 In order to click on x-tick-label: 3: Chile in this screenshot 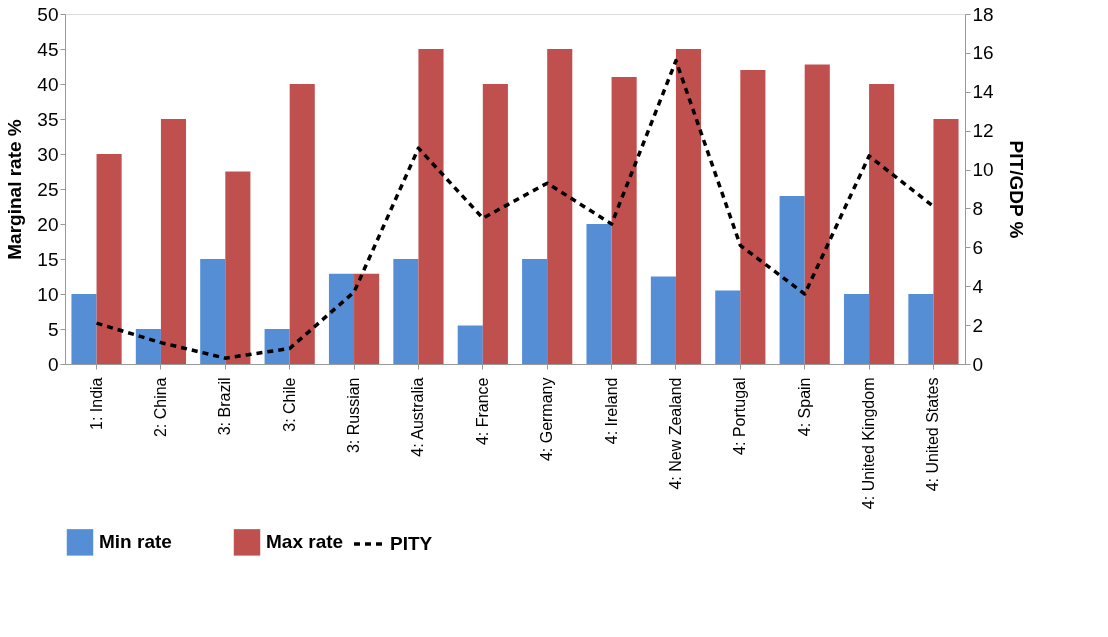, I will do `click(289, 404)`.